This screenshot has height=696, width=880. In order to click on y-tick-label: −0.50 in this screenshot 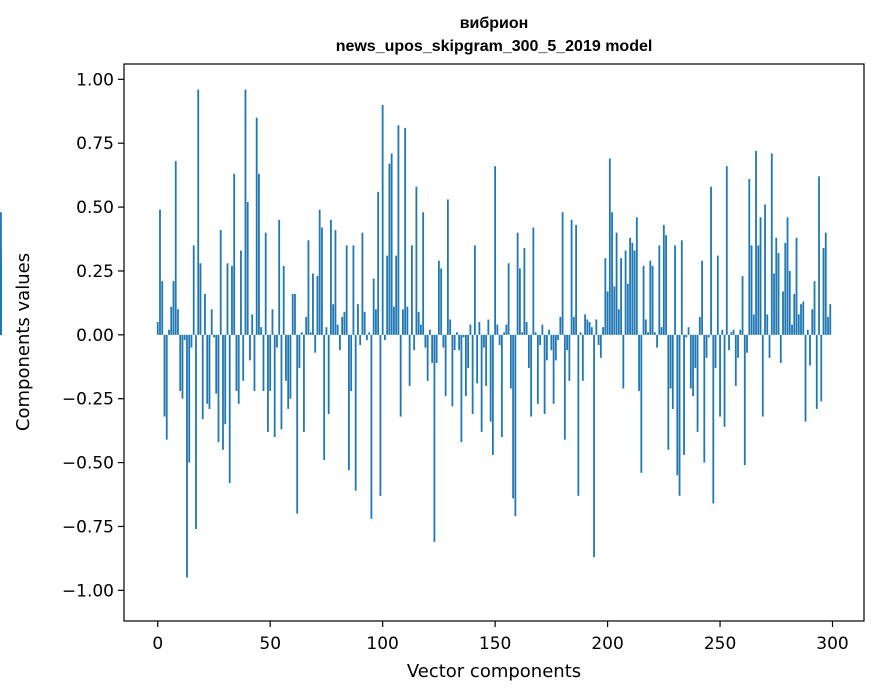, I will do `click(88, 464)`.